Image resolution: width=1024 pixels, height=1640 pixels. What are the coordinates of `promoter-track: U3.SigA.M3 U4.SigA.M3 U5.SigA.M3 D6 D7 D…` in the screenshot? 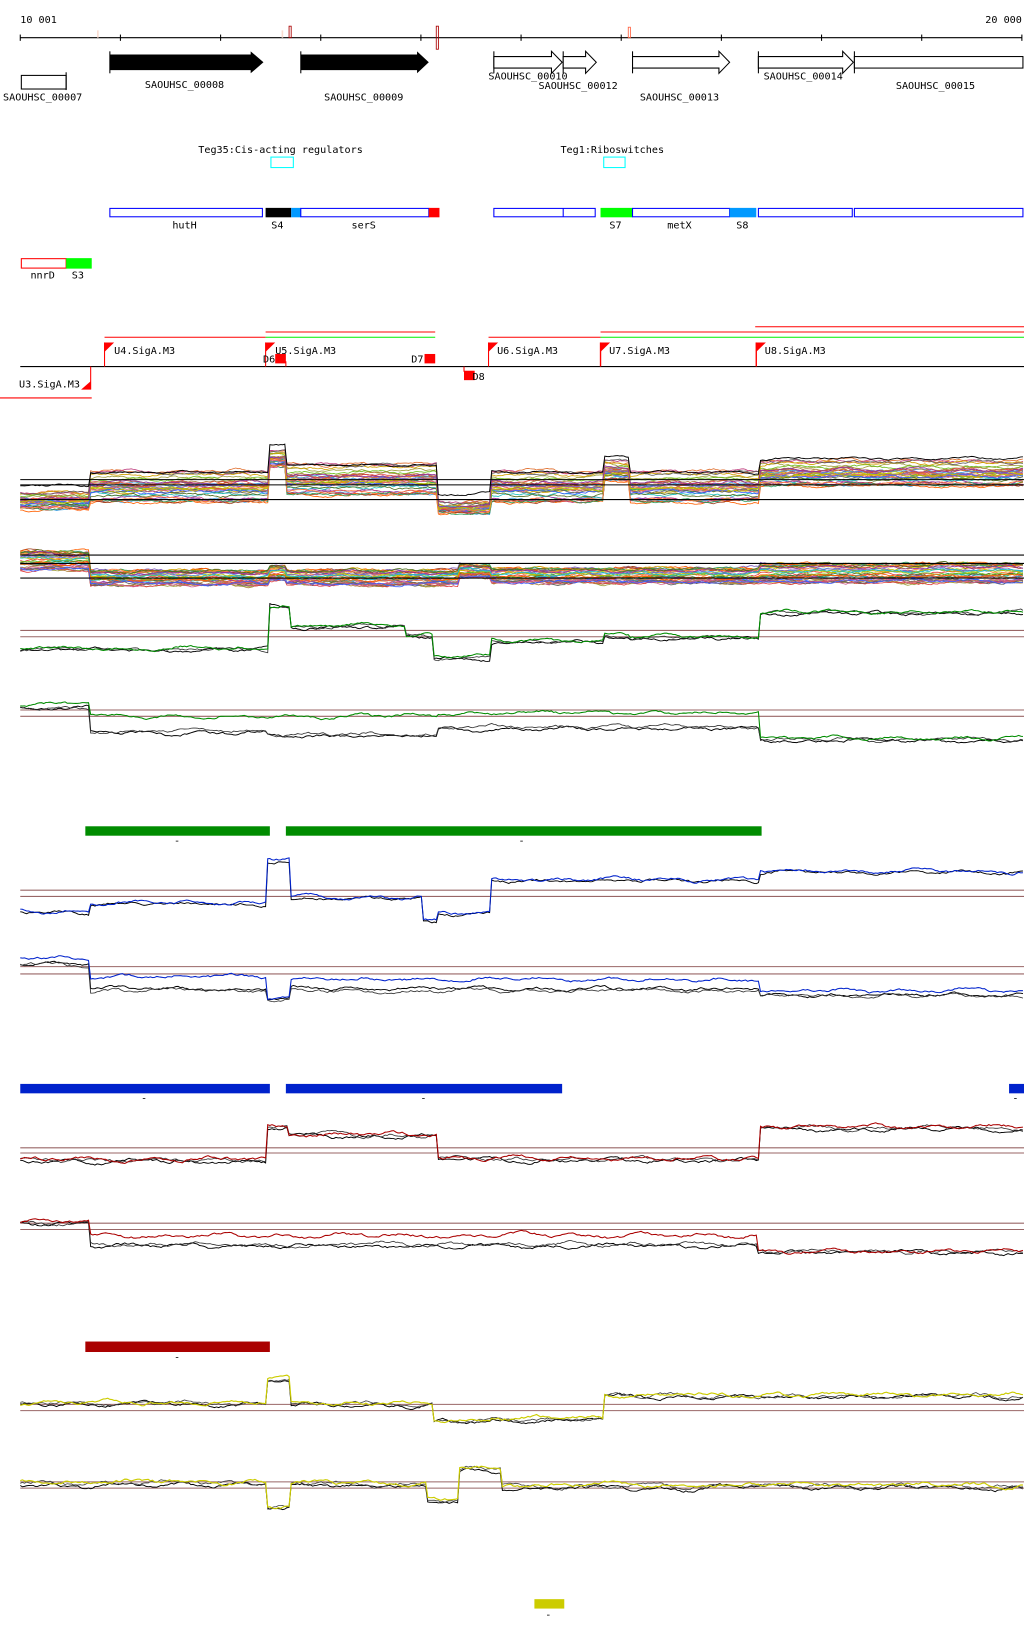 It's located at (512, 362).